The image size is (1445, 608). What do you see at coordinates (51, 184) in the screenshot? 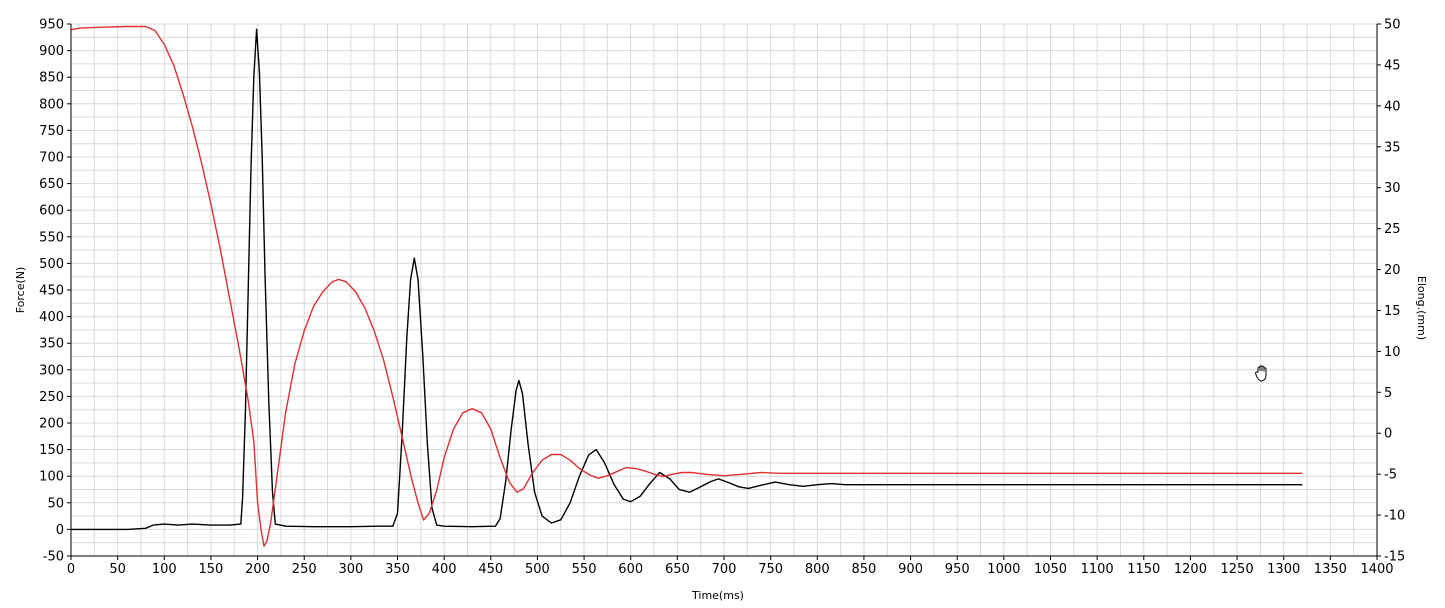
I see `y-tick-label: 650` at bounding box center [51, 184].